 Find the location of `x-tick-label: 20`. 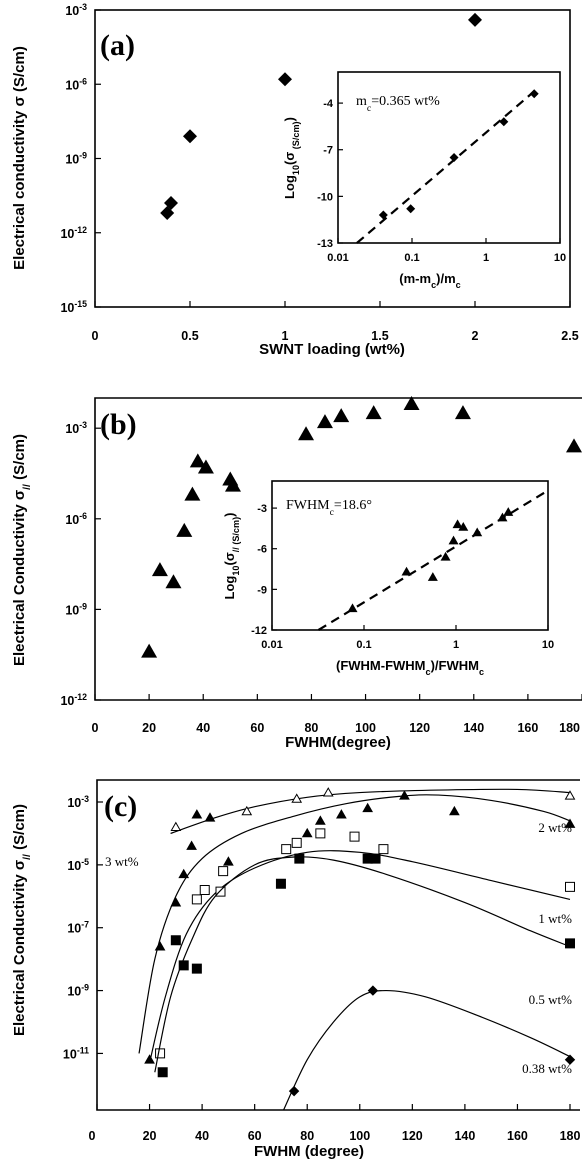

x-tick-label: 20 is located at coordinates (150, 1136).